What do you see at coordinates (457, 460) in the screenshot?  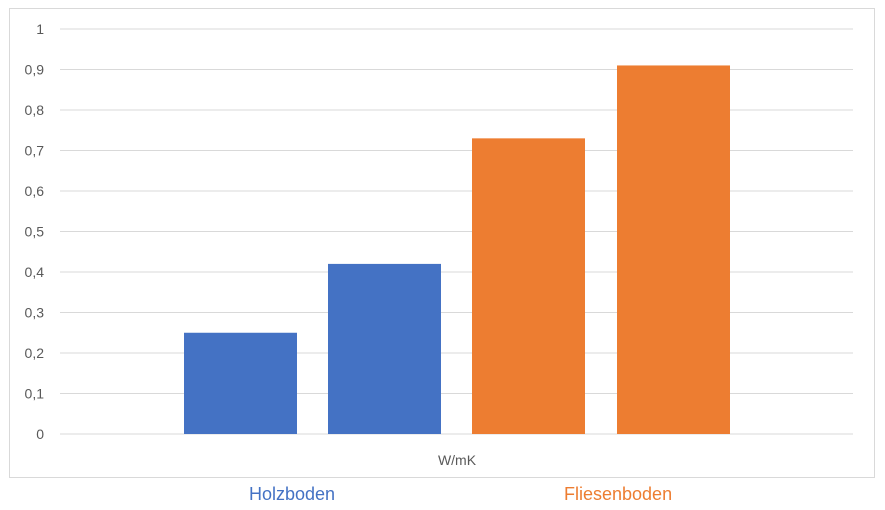 I see `x-axis-label: W/mK` at bounding box center [457, 460].